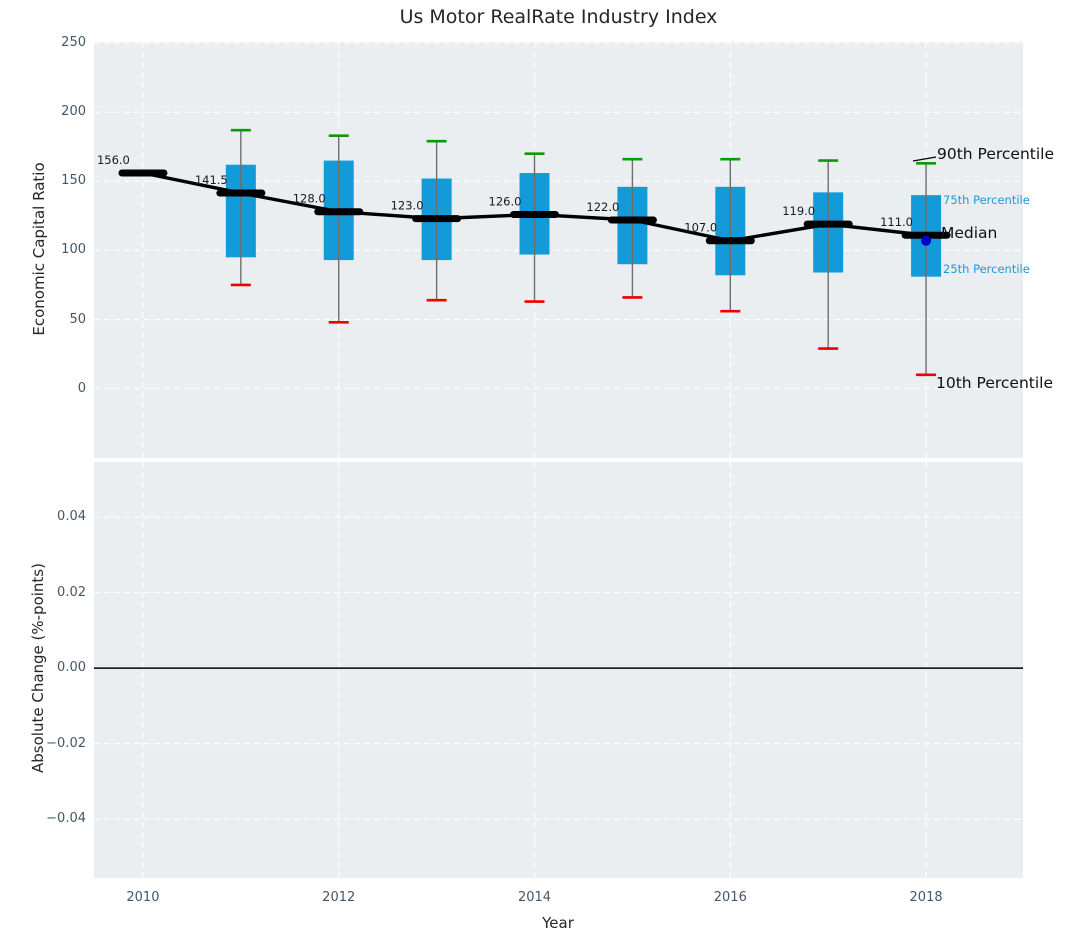 This screenshot has width=1072, height=942. Describe the element at coordinates (558, 923) in the screenshot. I see `x-axis-label: Year` at that location.